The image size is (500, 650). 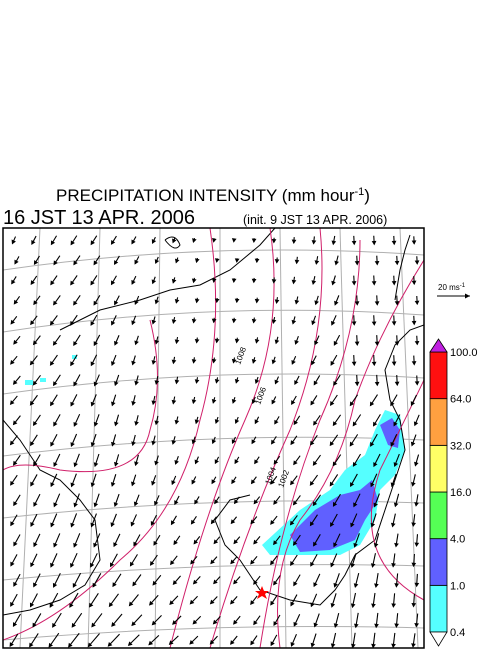 What do you see at coordinates (438, 562) in the screenshot?
I see `colorbar-segment` at bounding box center [438, 562].